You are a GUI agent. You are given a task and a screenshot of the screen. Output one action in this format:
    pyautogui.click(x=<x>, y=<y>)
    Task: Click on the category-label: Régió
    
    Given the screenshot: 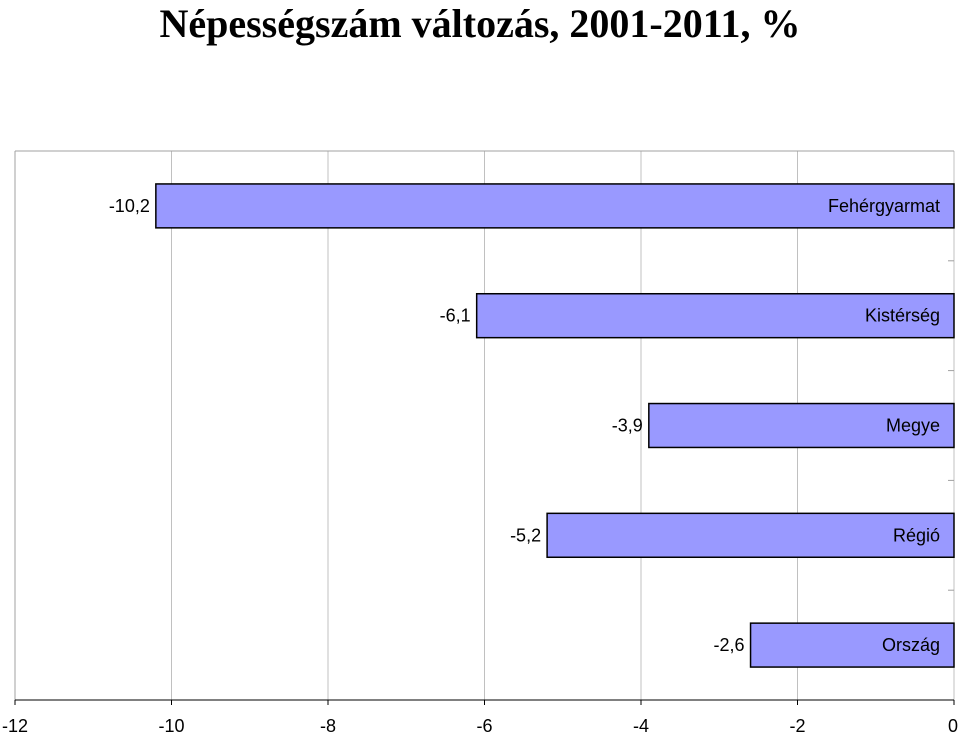 What is the action you would take?
    pyautogui.click(x=916, y=535)
    